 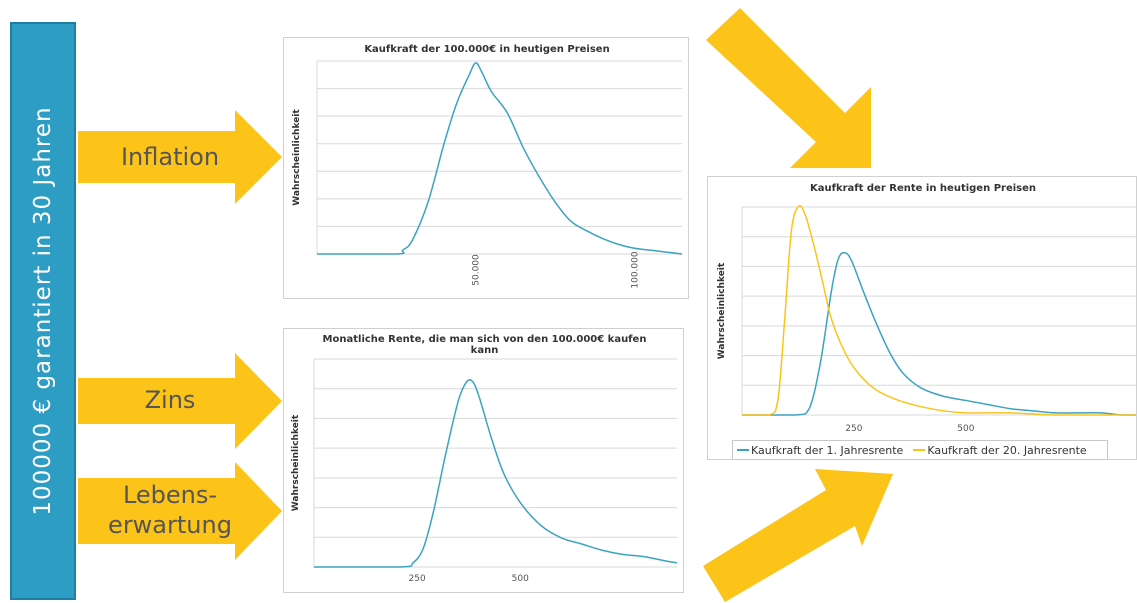 I want to click on chart-title-line: kann, so click(x=485, y=350).